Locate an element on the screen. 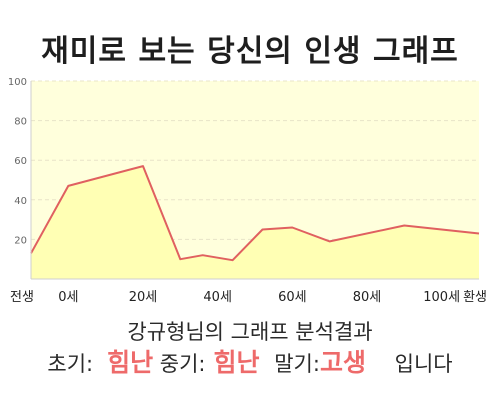  early-value: 힘난 is located at coordinates (130, 362).